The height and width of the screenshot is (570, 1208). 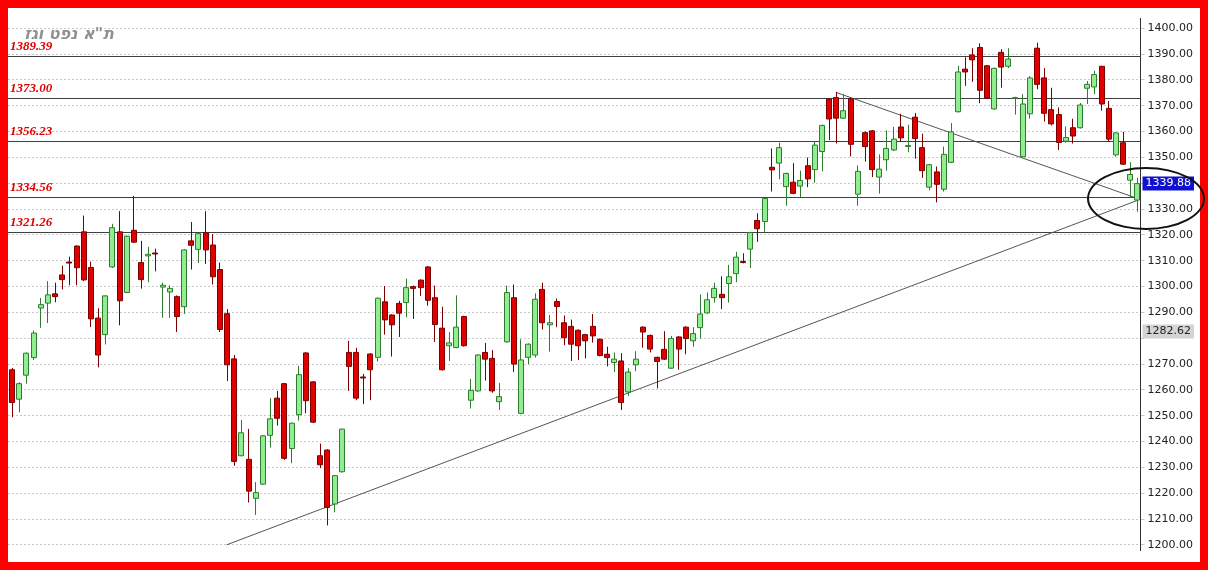 What do you see at coordinates (31, 87) in the screenshot?
I see `ref-line-label: 1373.00` at bounding box center [31, 87].